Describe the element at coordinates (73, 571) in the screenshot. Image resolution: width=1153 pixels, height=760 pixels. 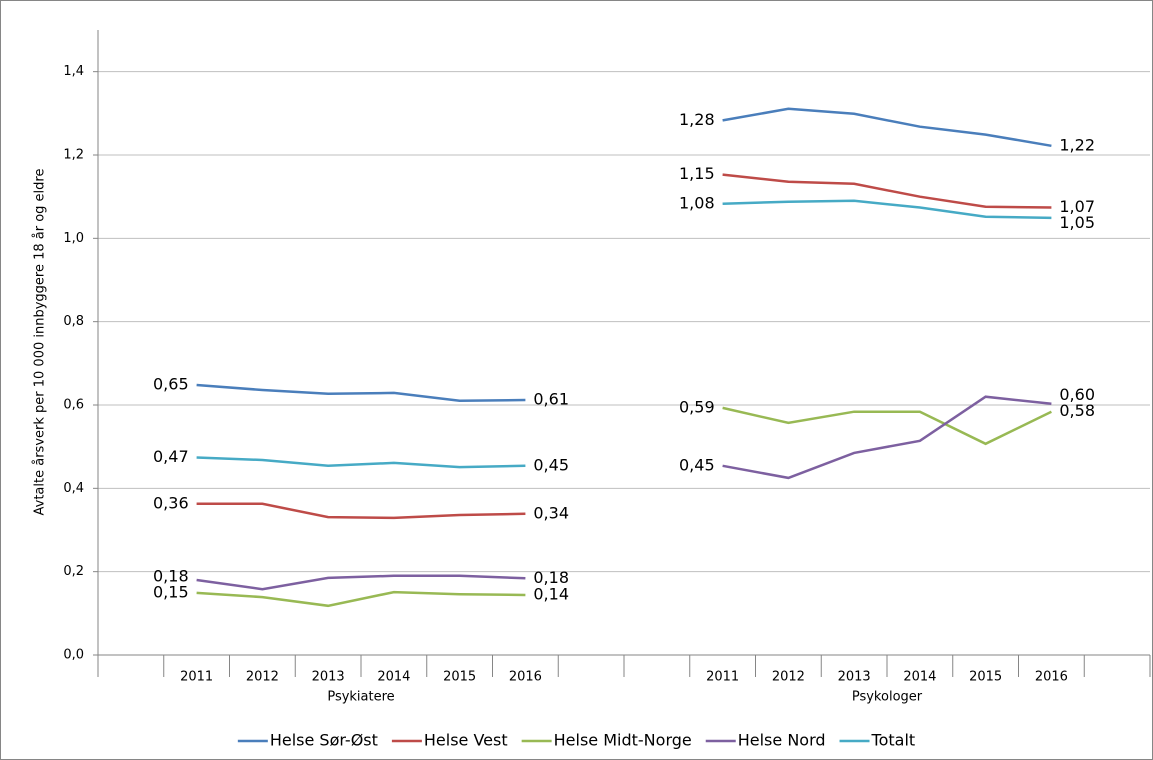
I see `y-tick-label: 0,2` at that location.